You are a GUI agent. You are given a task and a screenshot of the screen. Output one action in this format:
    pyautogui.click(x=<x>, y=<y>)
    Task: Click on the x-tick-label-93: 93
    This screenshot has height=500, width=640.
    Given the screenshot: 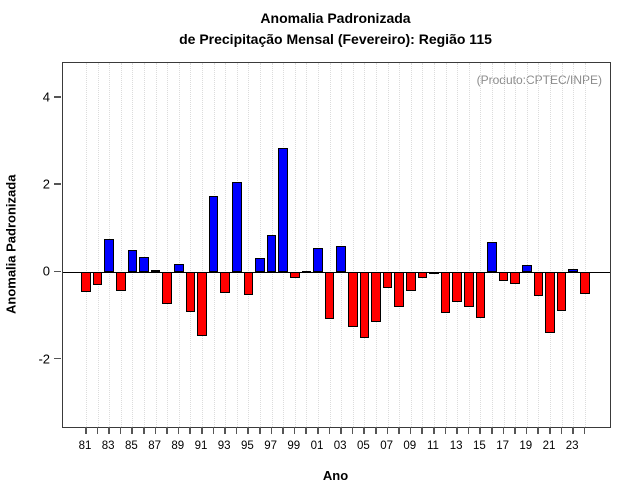 What is the action you would take?
    pyautogui.click(x=224, y=446)
    